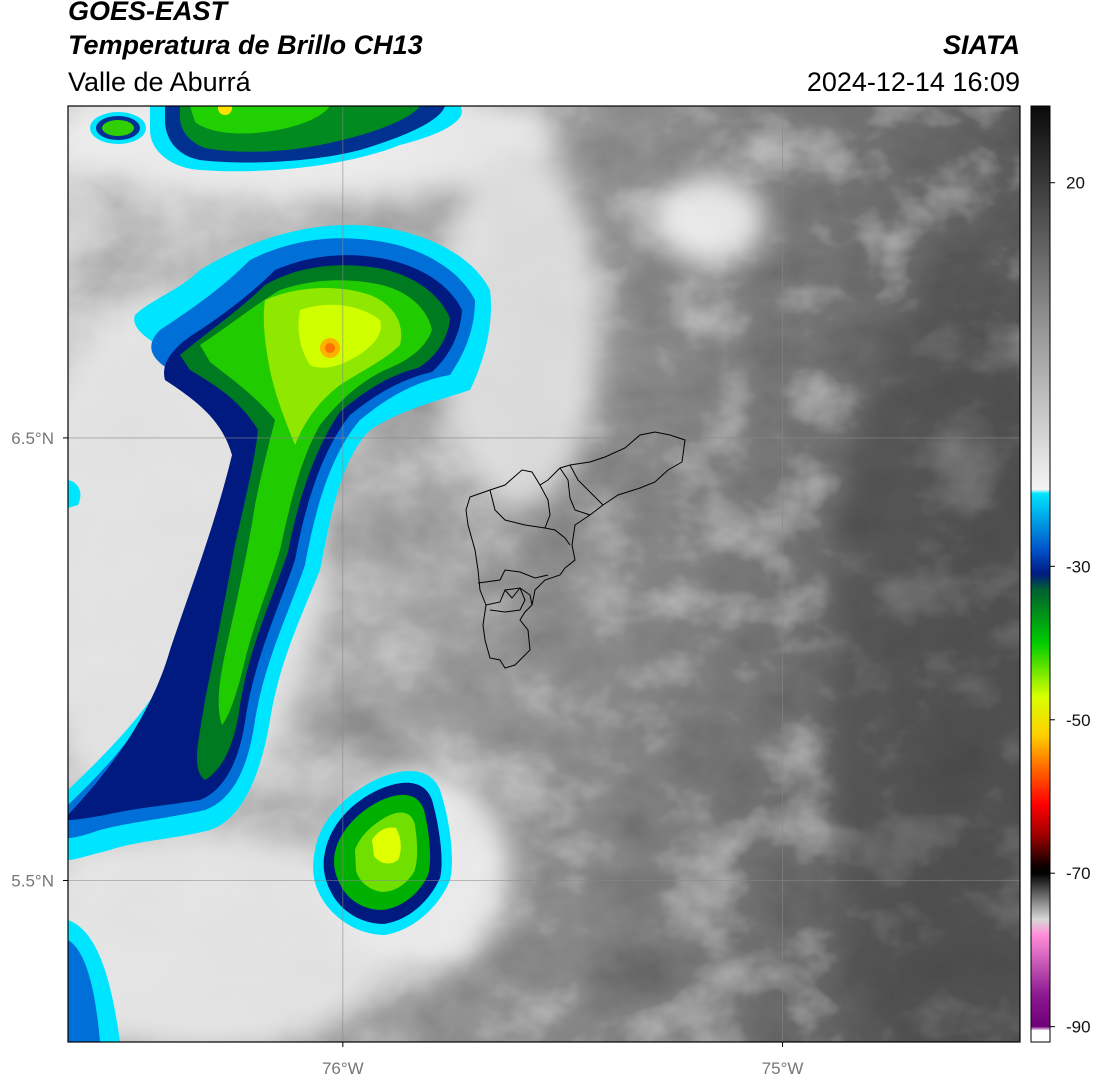  I want to click on storm-cell-south, so click(382, 852).